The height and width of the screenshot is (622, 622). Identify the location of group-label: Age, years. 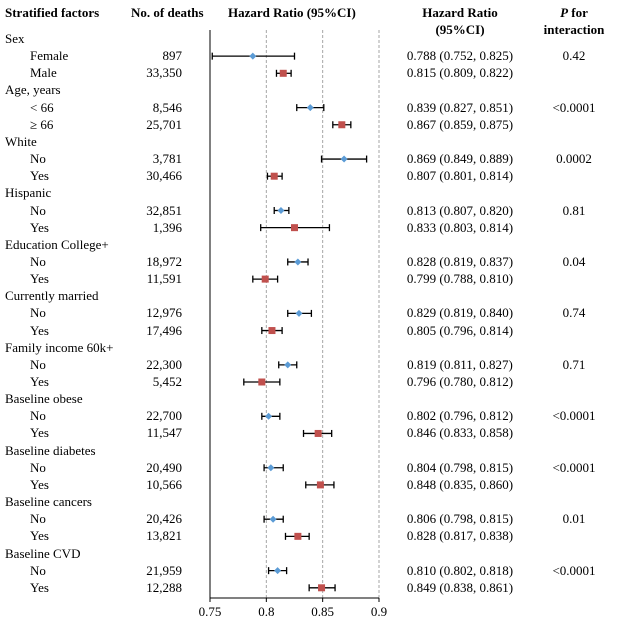
(33, 90).